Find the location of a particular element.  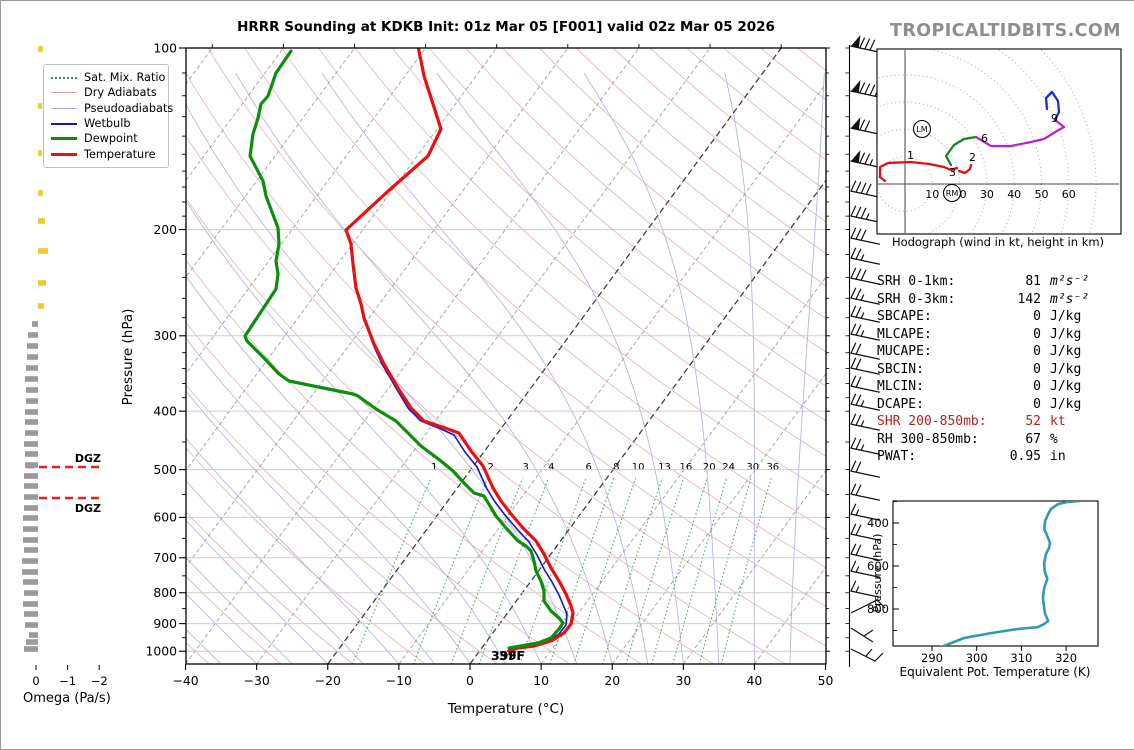

index-row: PWAT: 0.95 in is located at coordinates (1002, 457).